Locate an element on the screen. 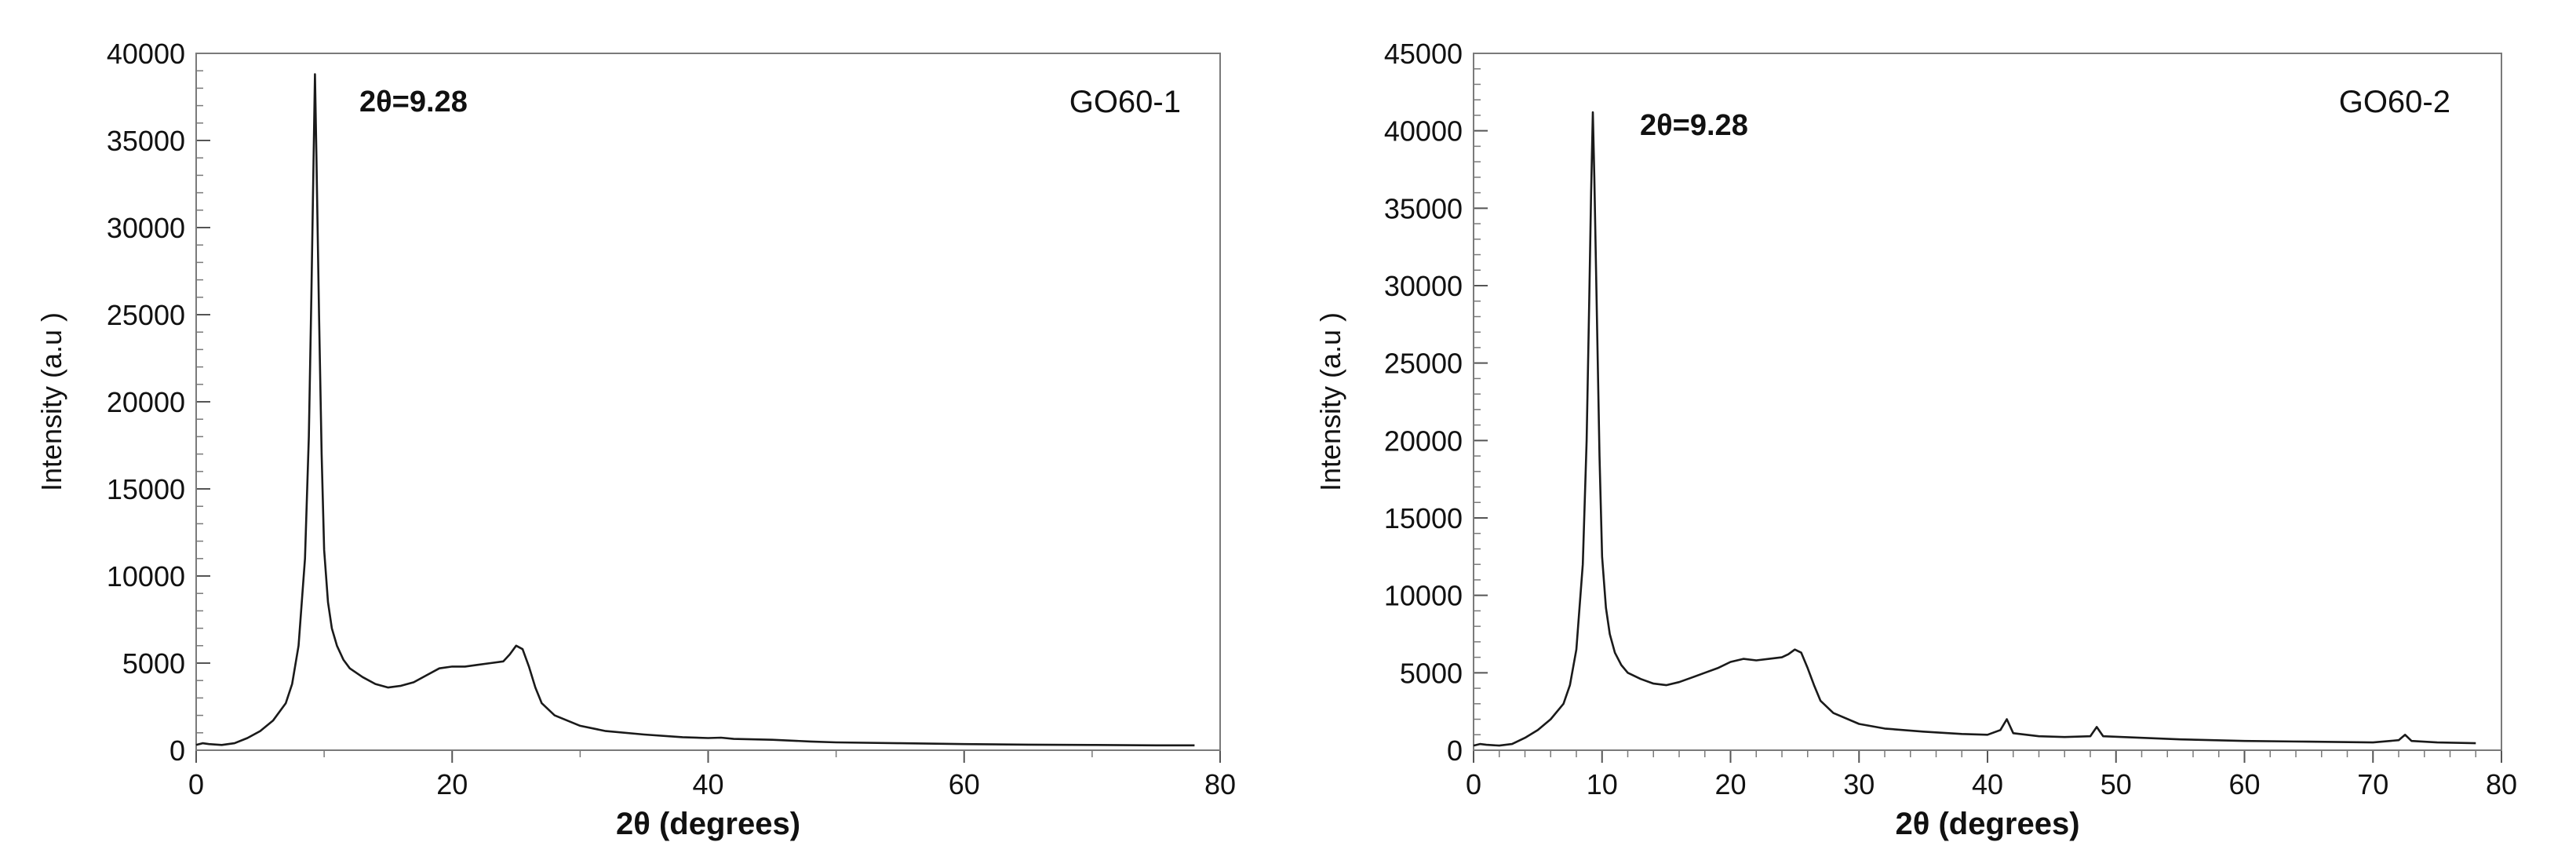 The width and height of the screenshot is (2576, 864). x-tick-label: 70 is located at coordinates (2372, 784).